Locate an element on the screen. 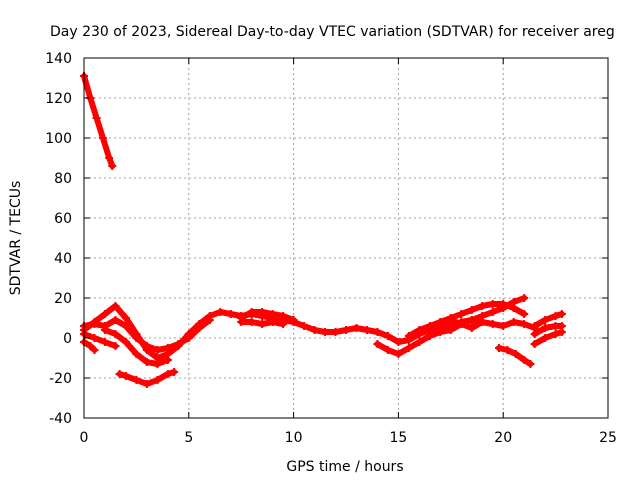  series-trace-low is located at coordinates (147, 378).